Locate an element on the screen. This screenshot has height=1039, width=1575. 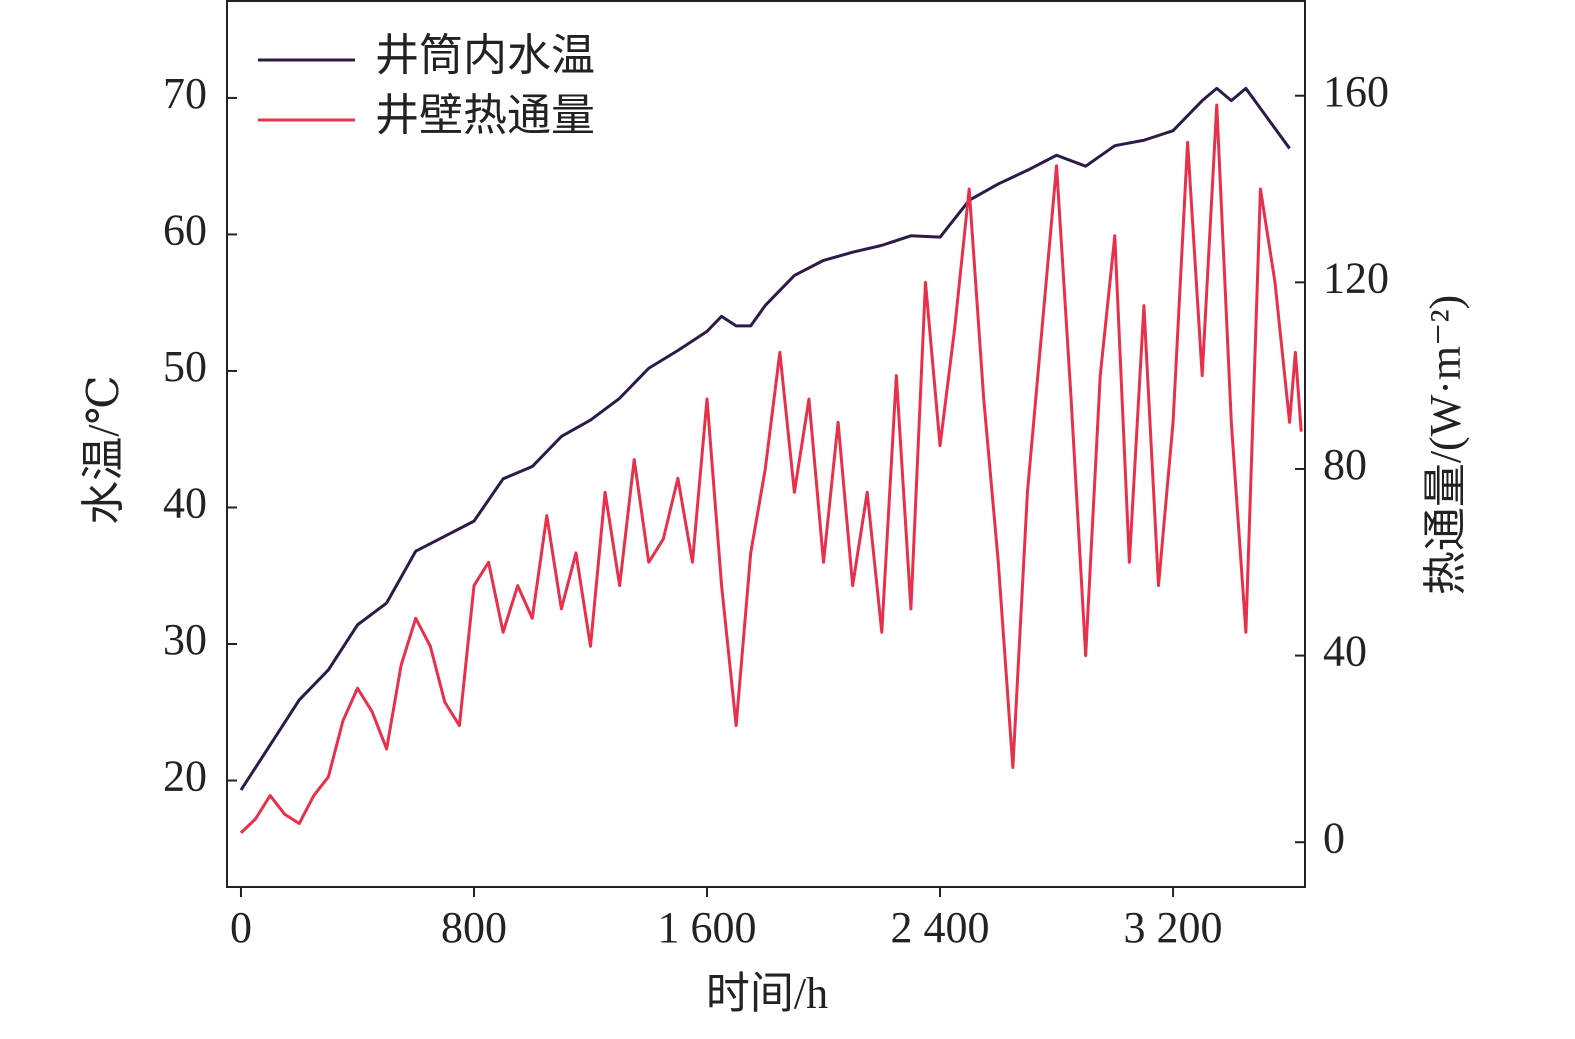
y-axis-label: 水温/℃ is located at coordinates (103, 449).